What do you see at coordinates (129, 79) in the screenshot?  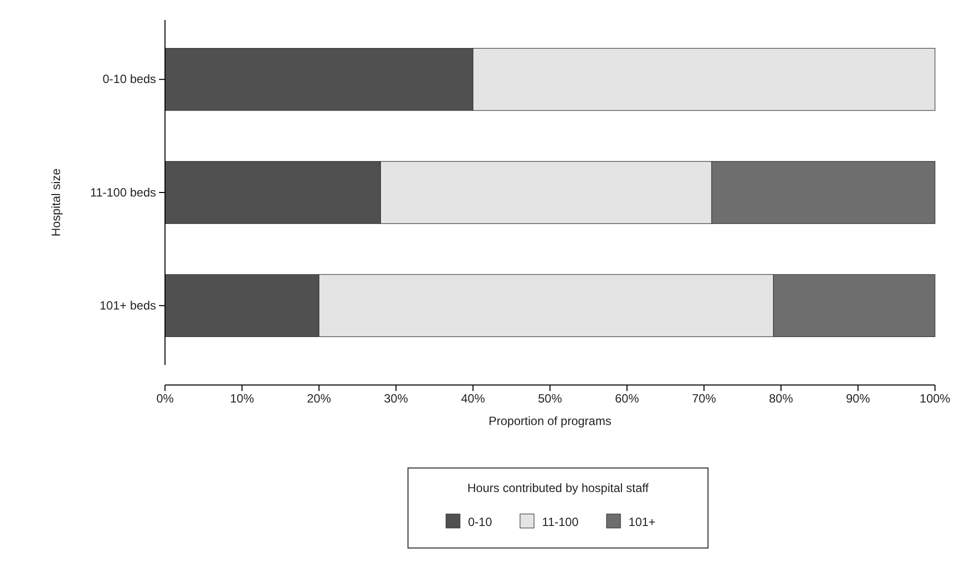 I see `y-tick-label: 0-10 beds` at bounding box center [129, 79].